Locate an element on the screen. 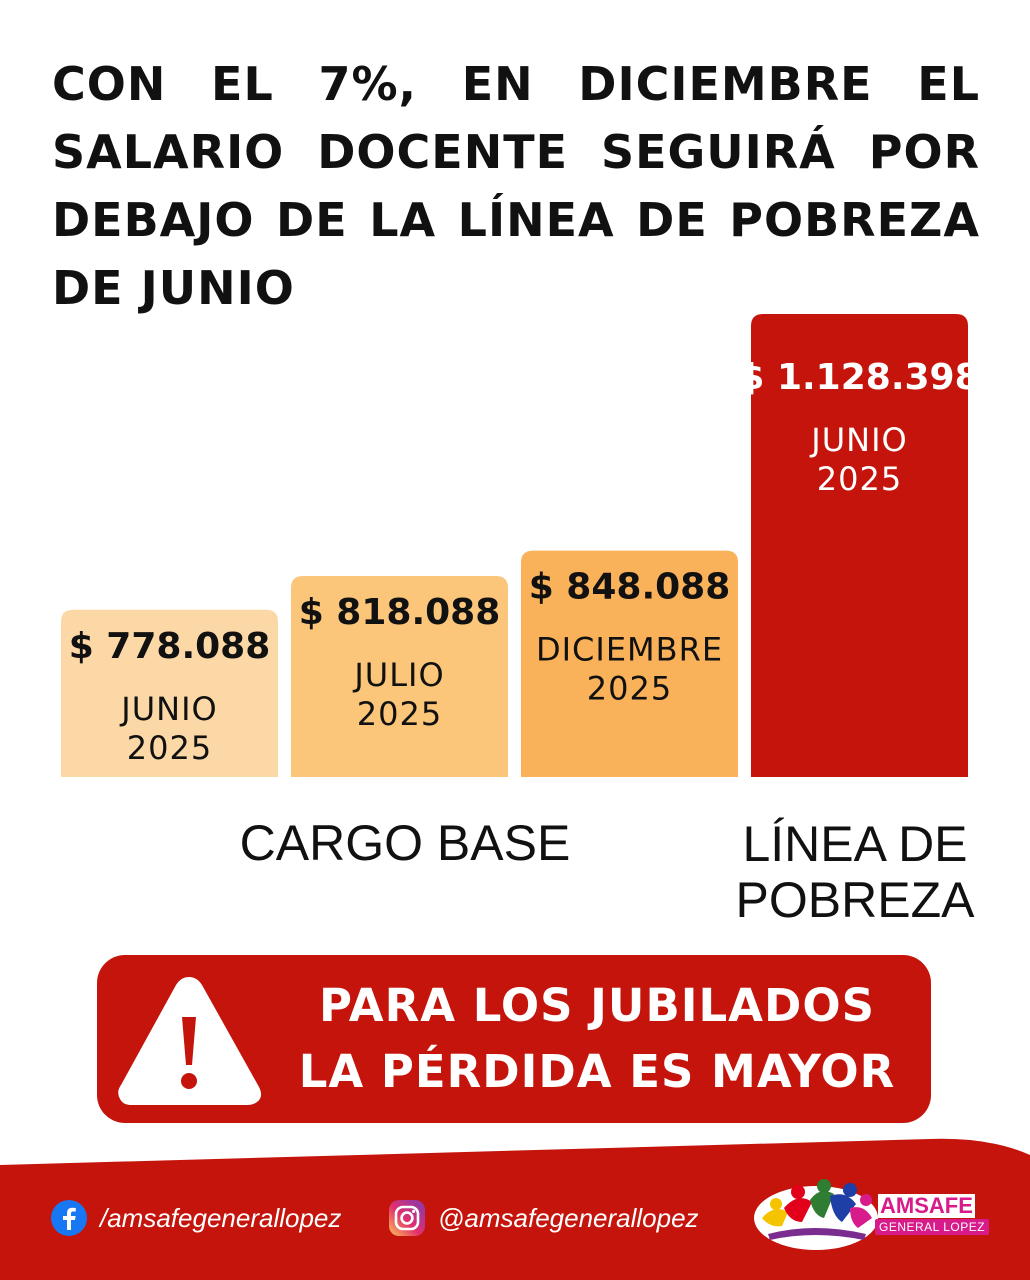 The height and width of the screenshot is (1280, 1030). bar-2-value-label: $ 818.088 is located at coordinates (400, 612).